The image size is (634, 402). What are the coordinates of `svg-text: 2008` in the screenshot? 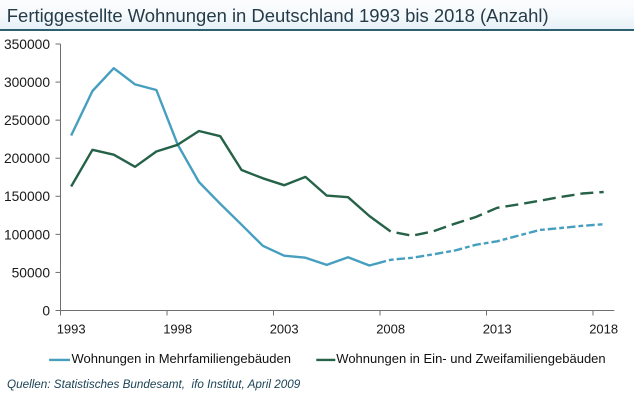 It's located at (390, 329).